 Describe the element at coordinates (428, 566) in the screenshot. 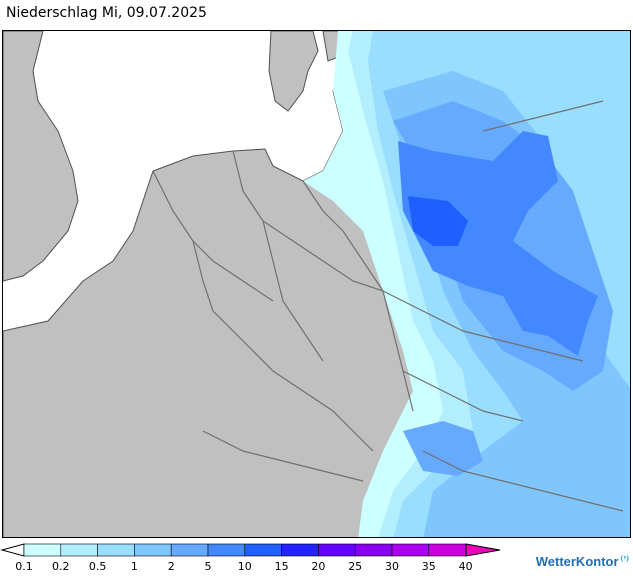

I see `legend-tick-label: 35` at that location.